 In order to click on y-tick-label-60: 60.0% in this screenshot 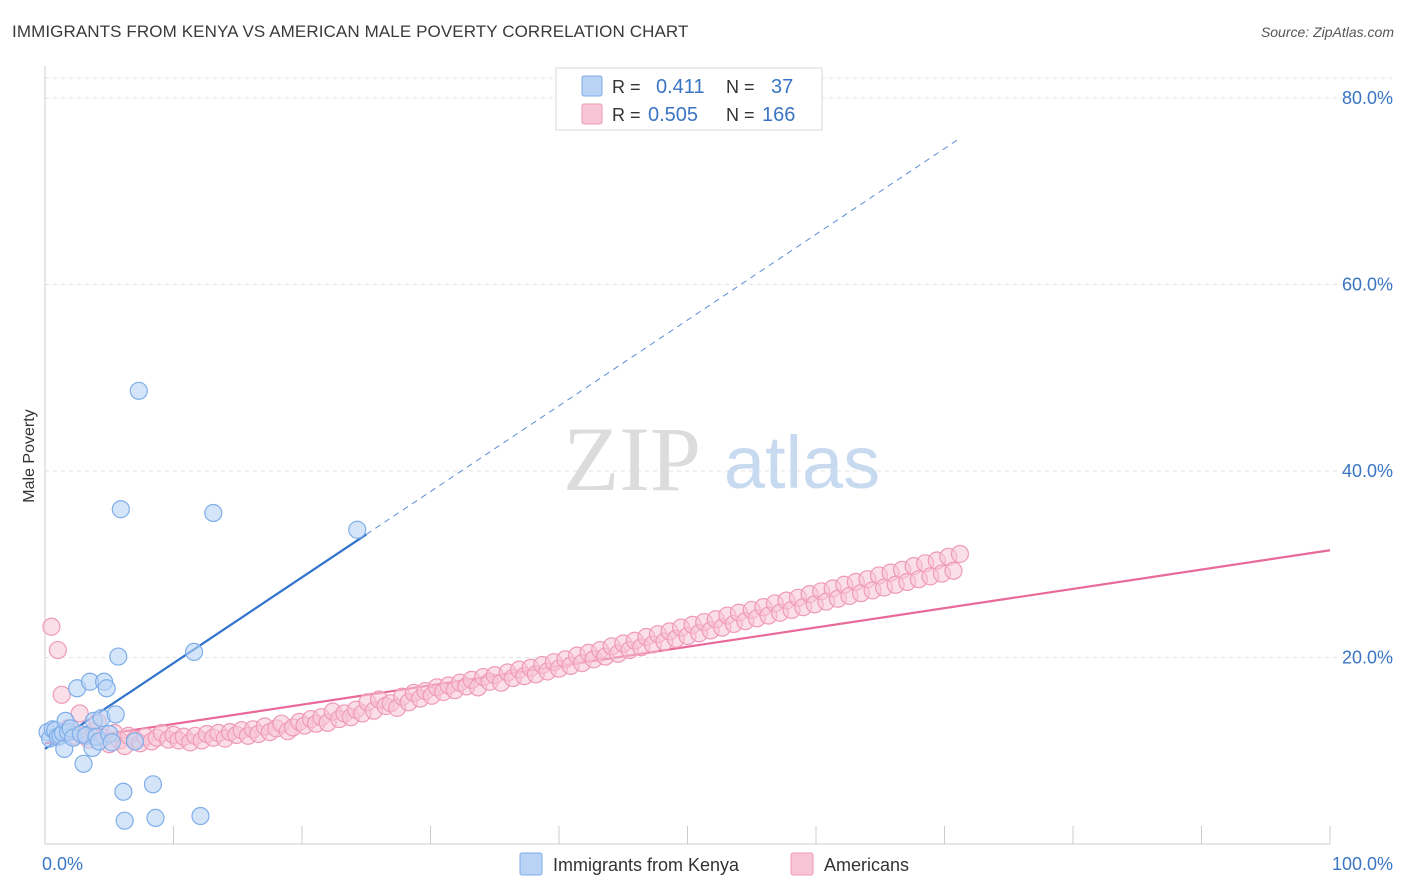, I will do `click(1367, 285)`.